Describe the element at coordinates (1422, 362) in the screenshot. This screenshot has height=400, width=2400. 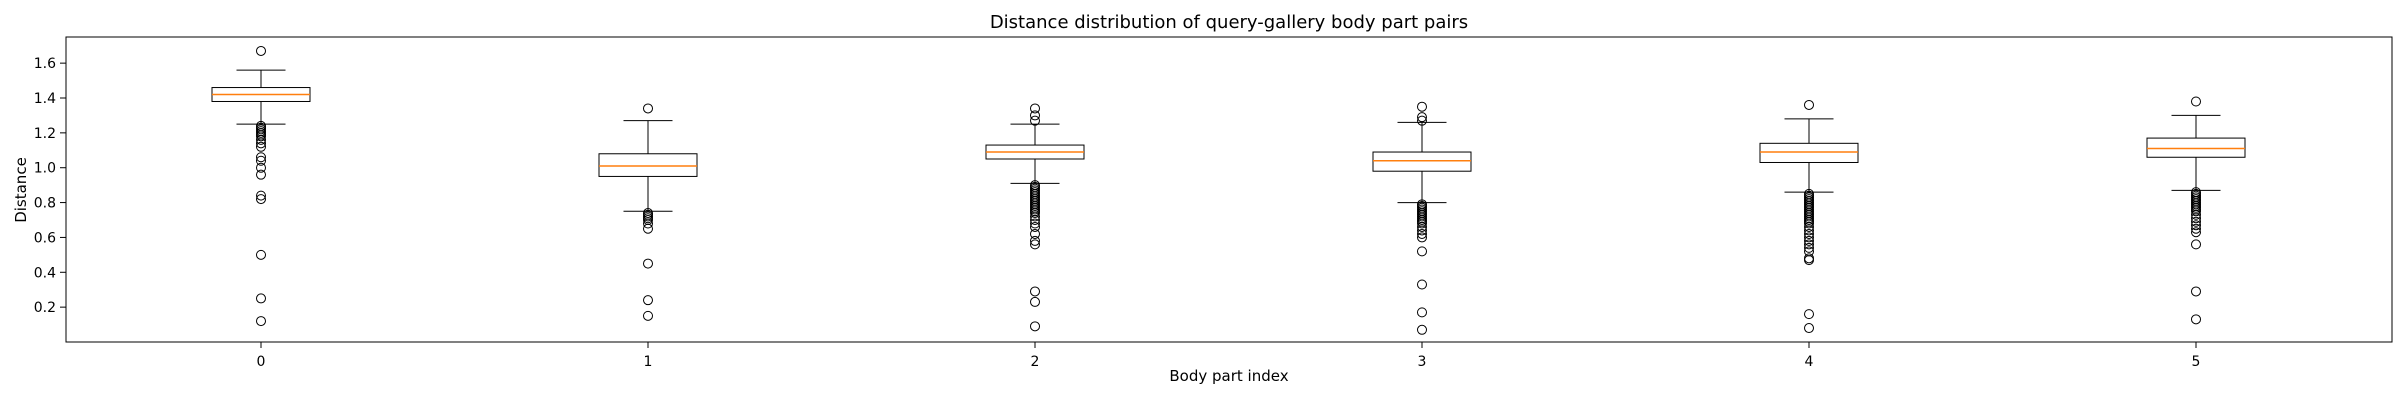
I see `x-tick-label: 3` at that location.